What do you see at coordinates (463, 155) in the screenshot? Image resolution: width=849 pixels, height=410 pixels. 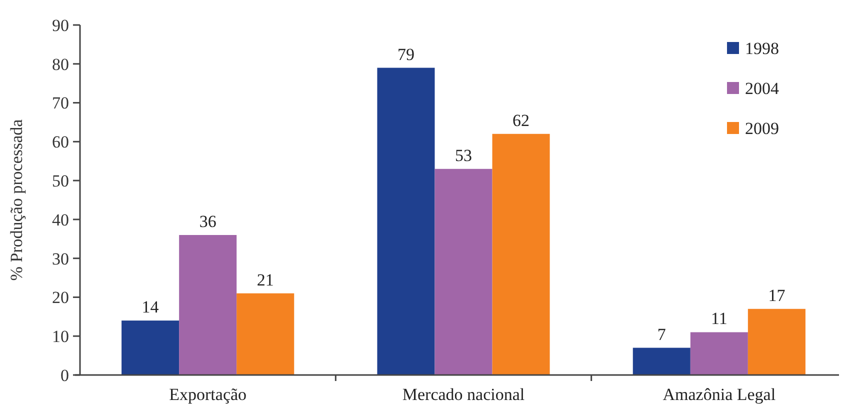 I see `data-label: 53` at bounding box center [463, 155].